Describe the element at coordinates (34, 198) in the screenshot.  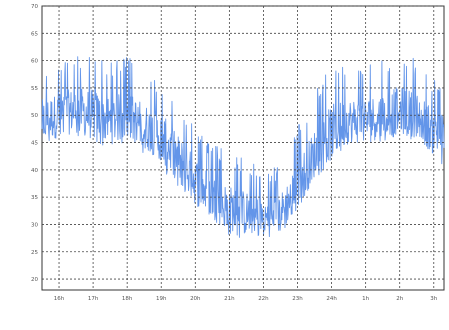
I see `y-tick-label: 35` at that location.